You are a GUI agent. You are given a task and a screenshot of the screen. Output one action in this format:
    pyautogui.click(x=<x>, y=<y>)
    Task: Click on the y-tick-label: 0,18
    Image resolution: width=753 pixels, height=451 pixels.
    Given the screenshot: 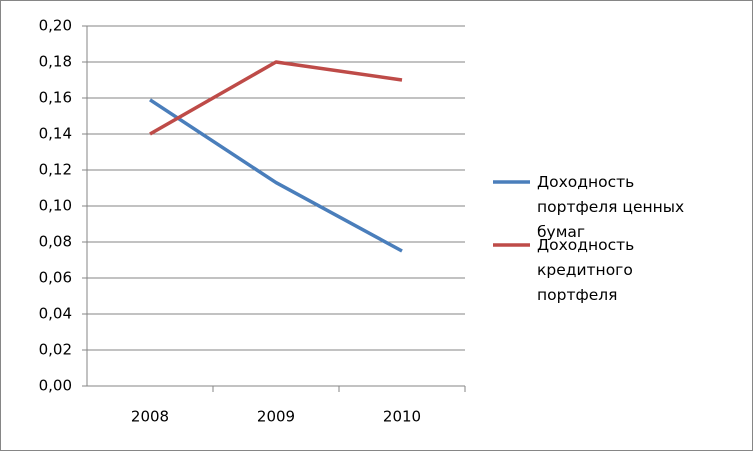 What is the action you would take?
    pyautogui.click(x=55, y=62)
    